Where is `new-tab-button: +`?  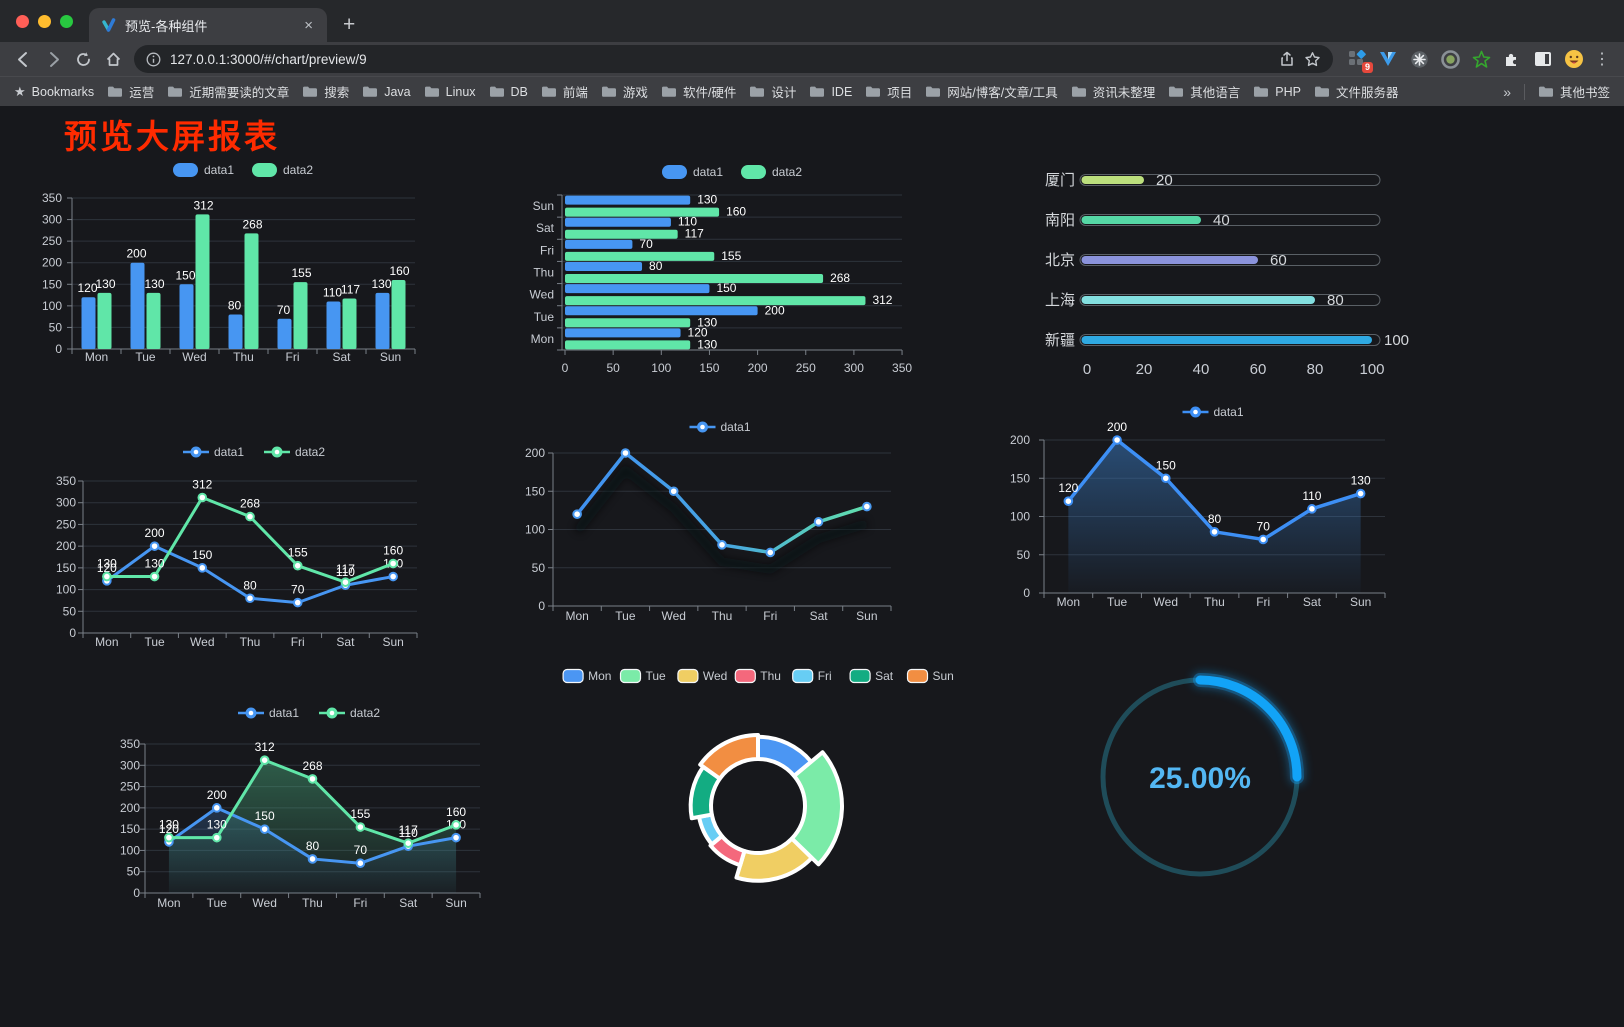
new-tab-button: + is located at coordinates (349, 24).